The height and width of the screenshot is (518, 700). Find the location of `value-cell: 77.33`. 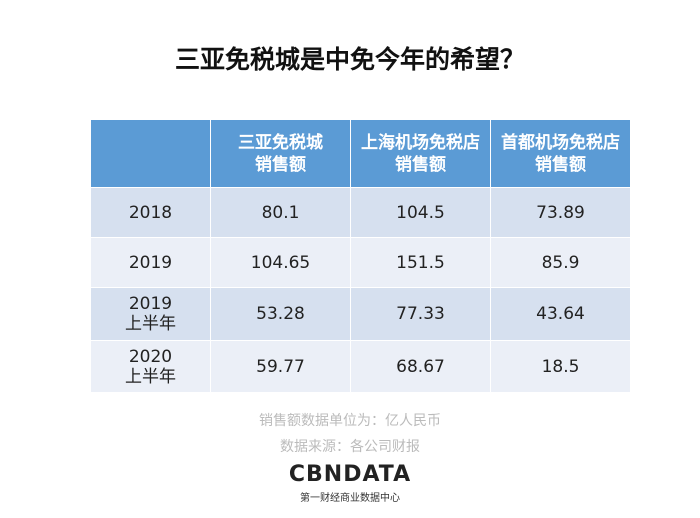

value-cell: 77.33 is located at coordinates (420, 314).